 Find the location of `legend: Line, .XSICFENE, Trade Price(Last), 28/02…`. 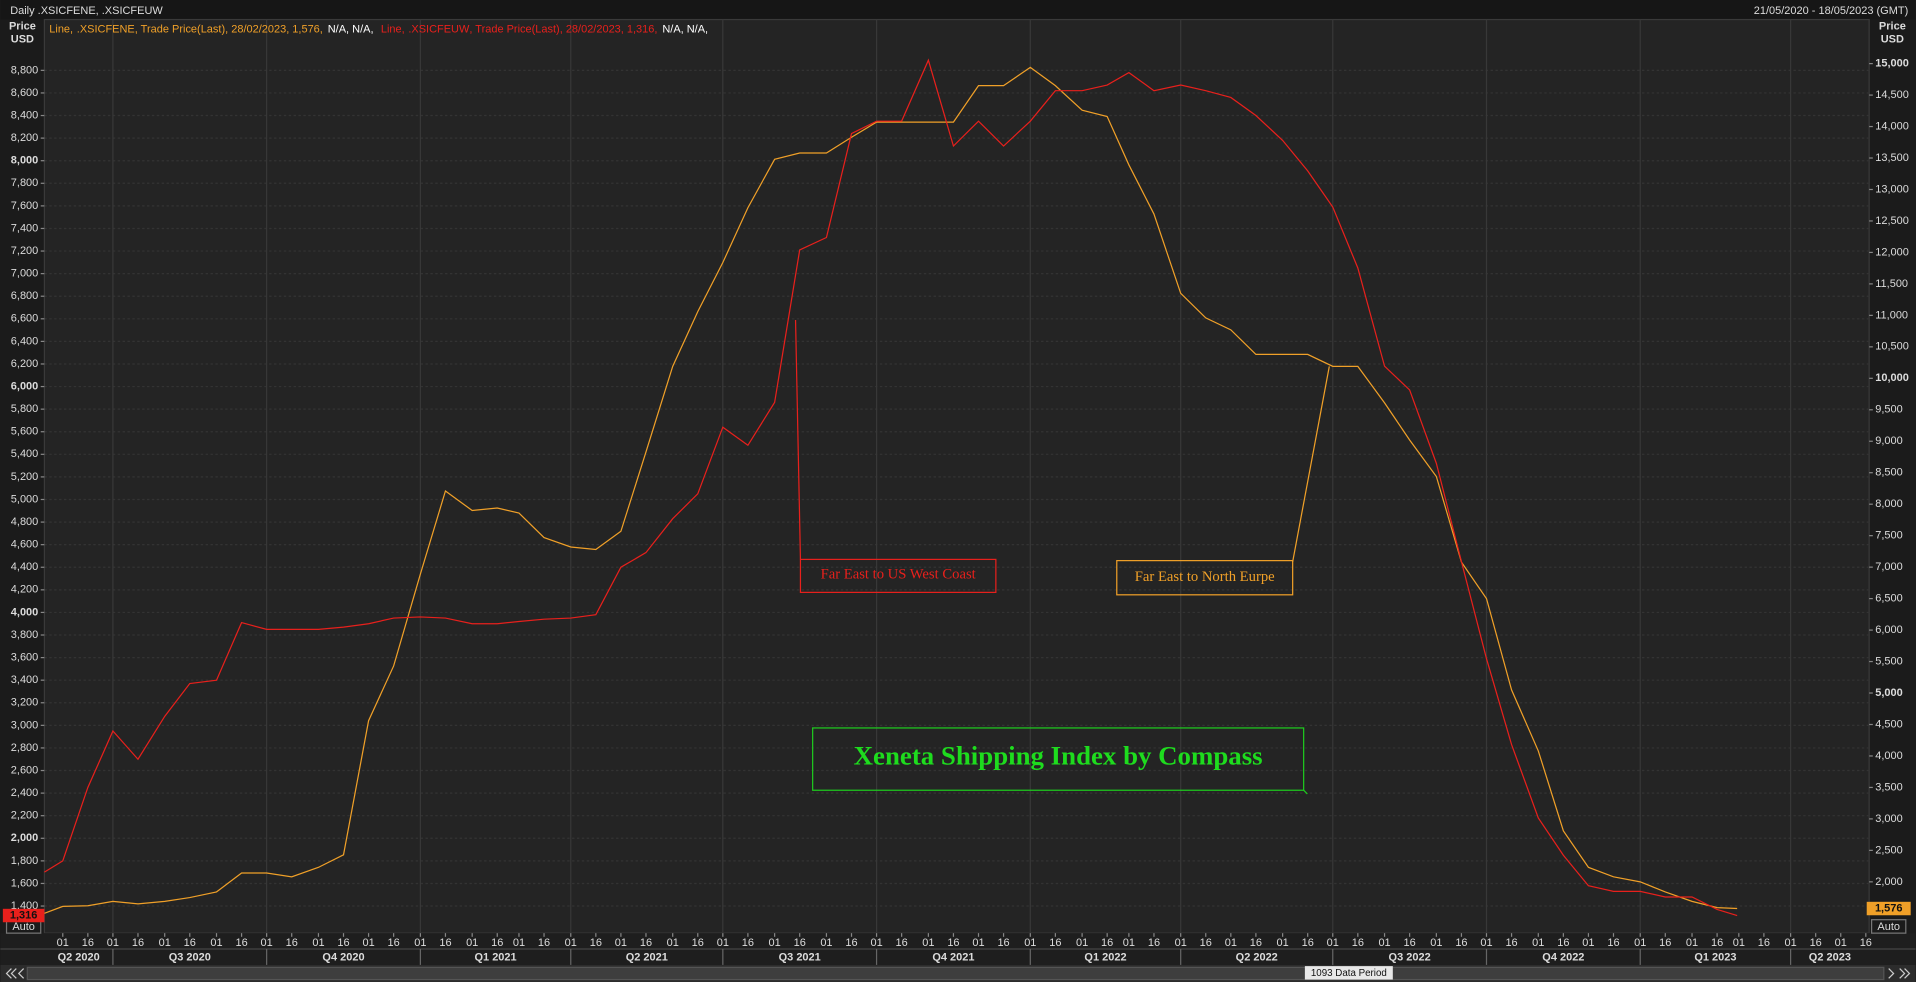

legend: Line, .XSICFENE, Trade Price(Last), 28/02… is located at coordinates (378, 29).